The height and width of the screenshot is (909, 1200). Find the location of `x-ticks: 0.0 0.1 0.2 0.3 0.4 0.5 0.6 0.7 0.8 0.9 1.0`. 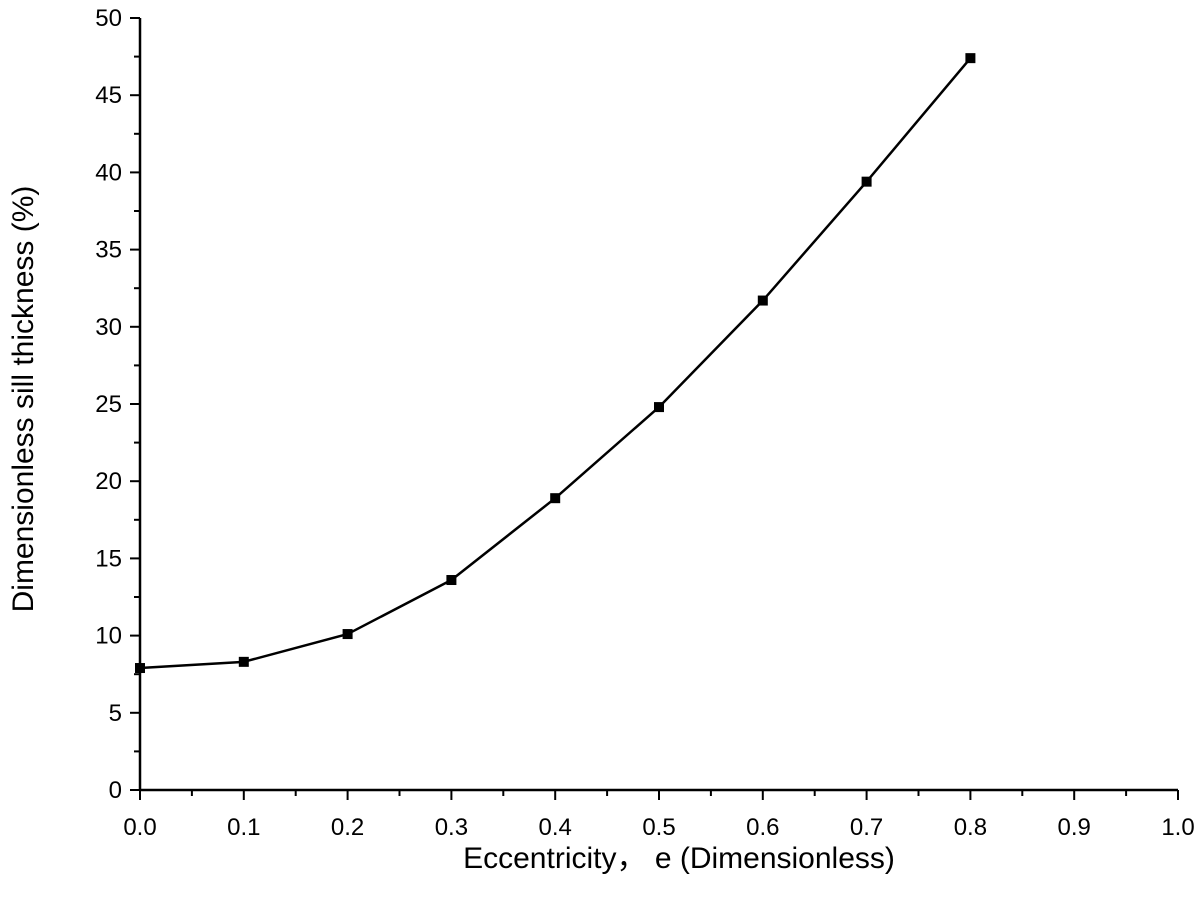

x-ticks: 0.0 0.1 0.2 0.3 0.4 0.5 0.6 0.7 0.8 0.9 1.0 is located at coordinates (659, 815).